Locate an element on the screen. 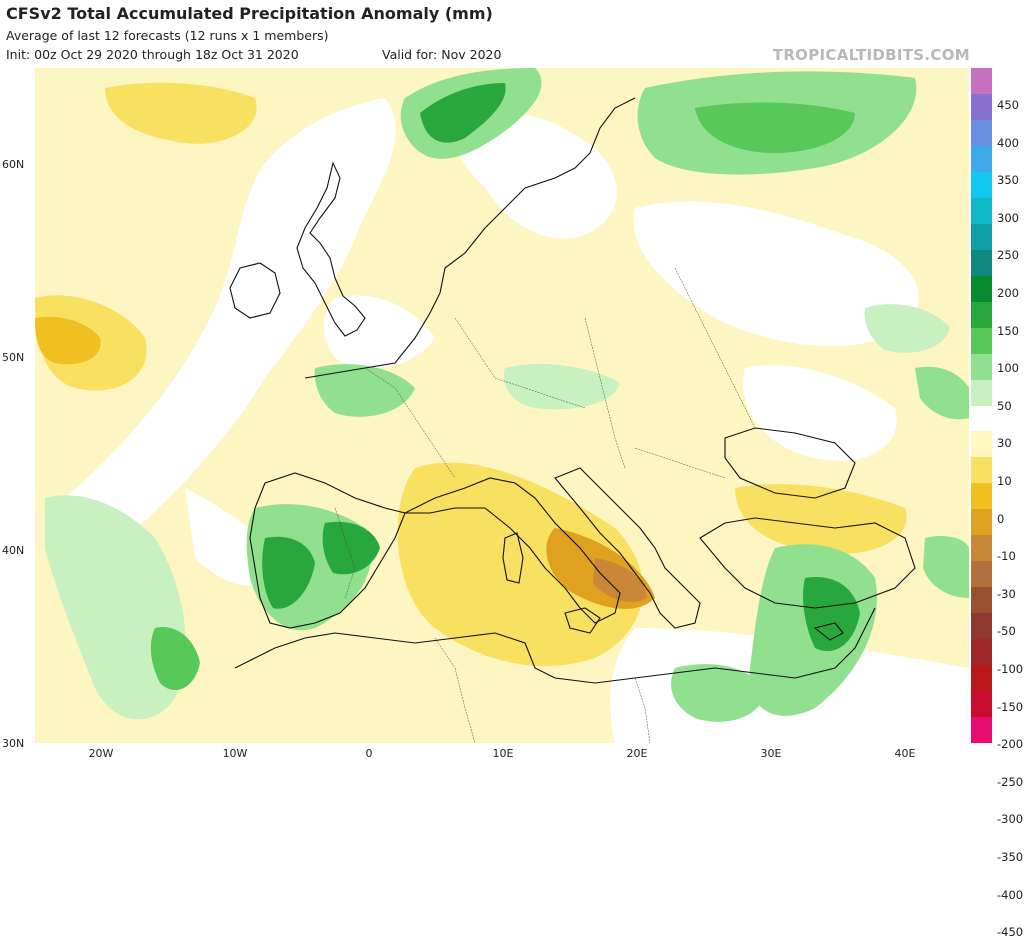 The image size is (1024, 939). coastline-italy is located at coordinates (512, 550).